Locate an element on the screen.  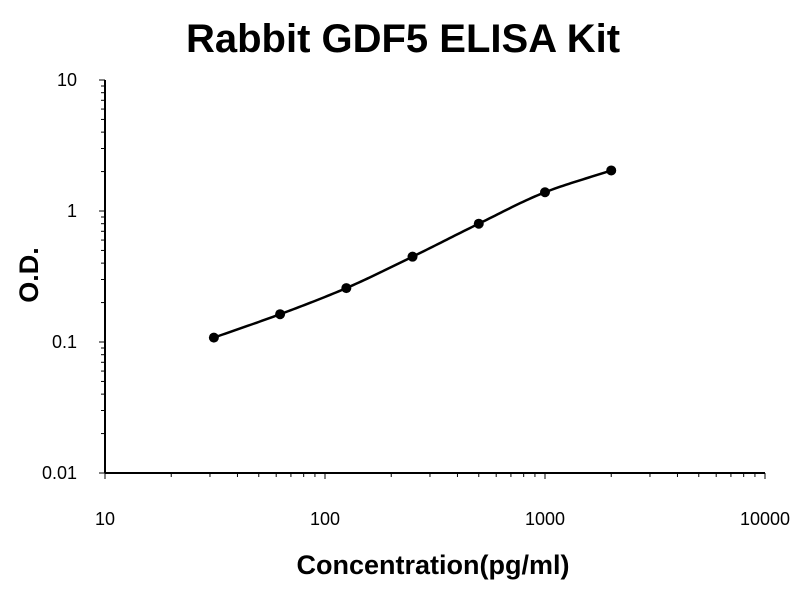
y-tick-label: 10 is located at coordinates (67, 80).